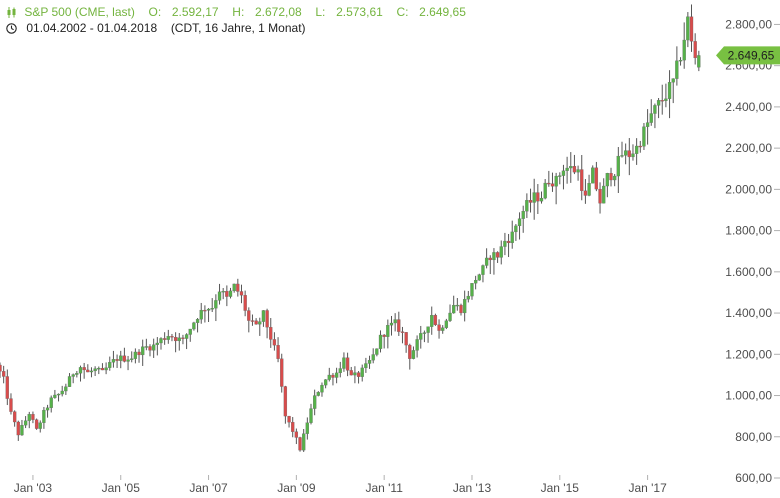 The height and width of the screenshot is (498, 780). Describe the element at coordinates (278, 12) in the screenshot. I see `high-value: 2.672,08` at that location.